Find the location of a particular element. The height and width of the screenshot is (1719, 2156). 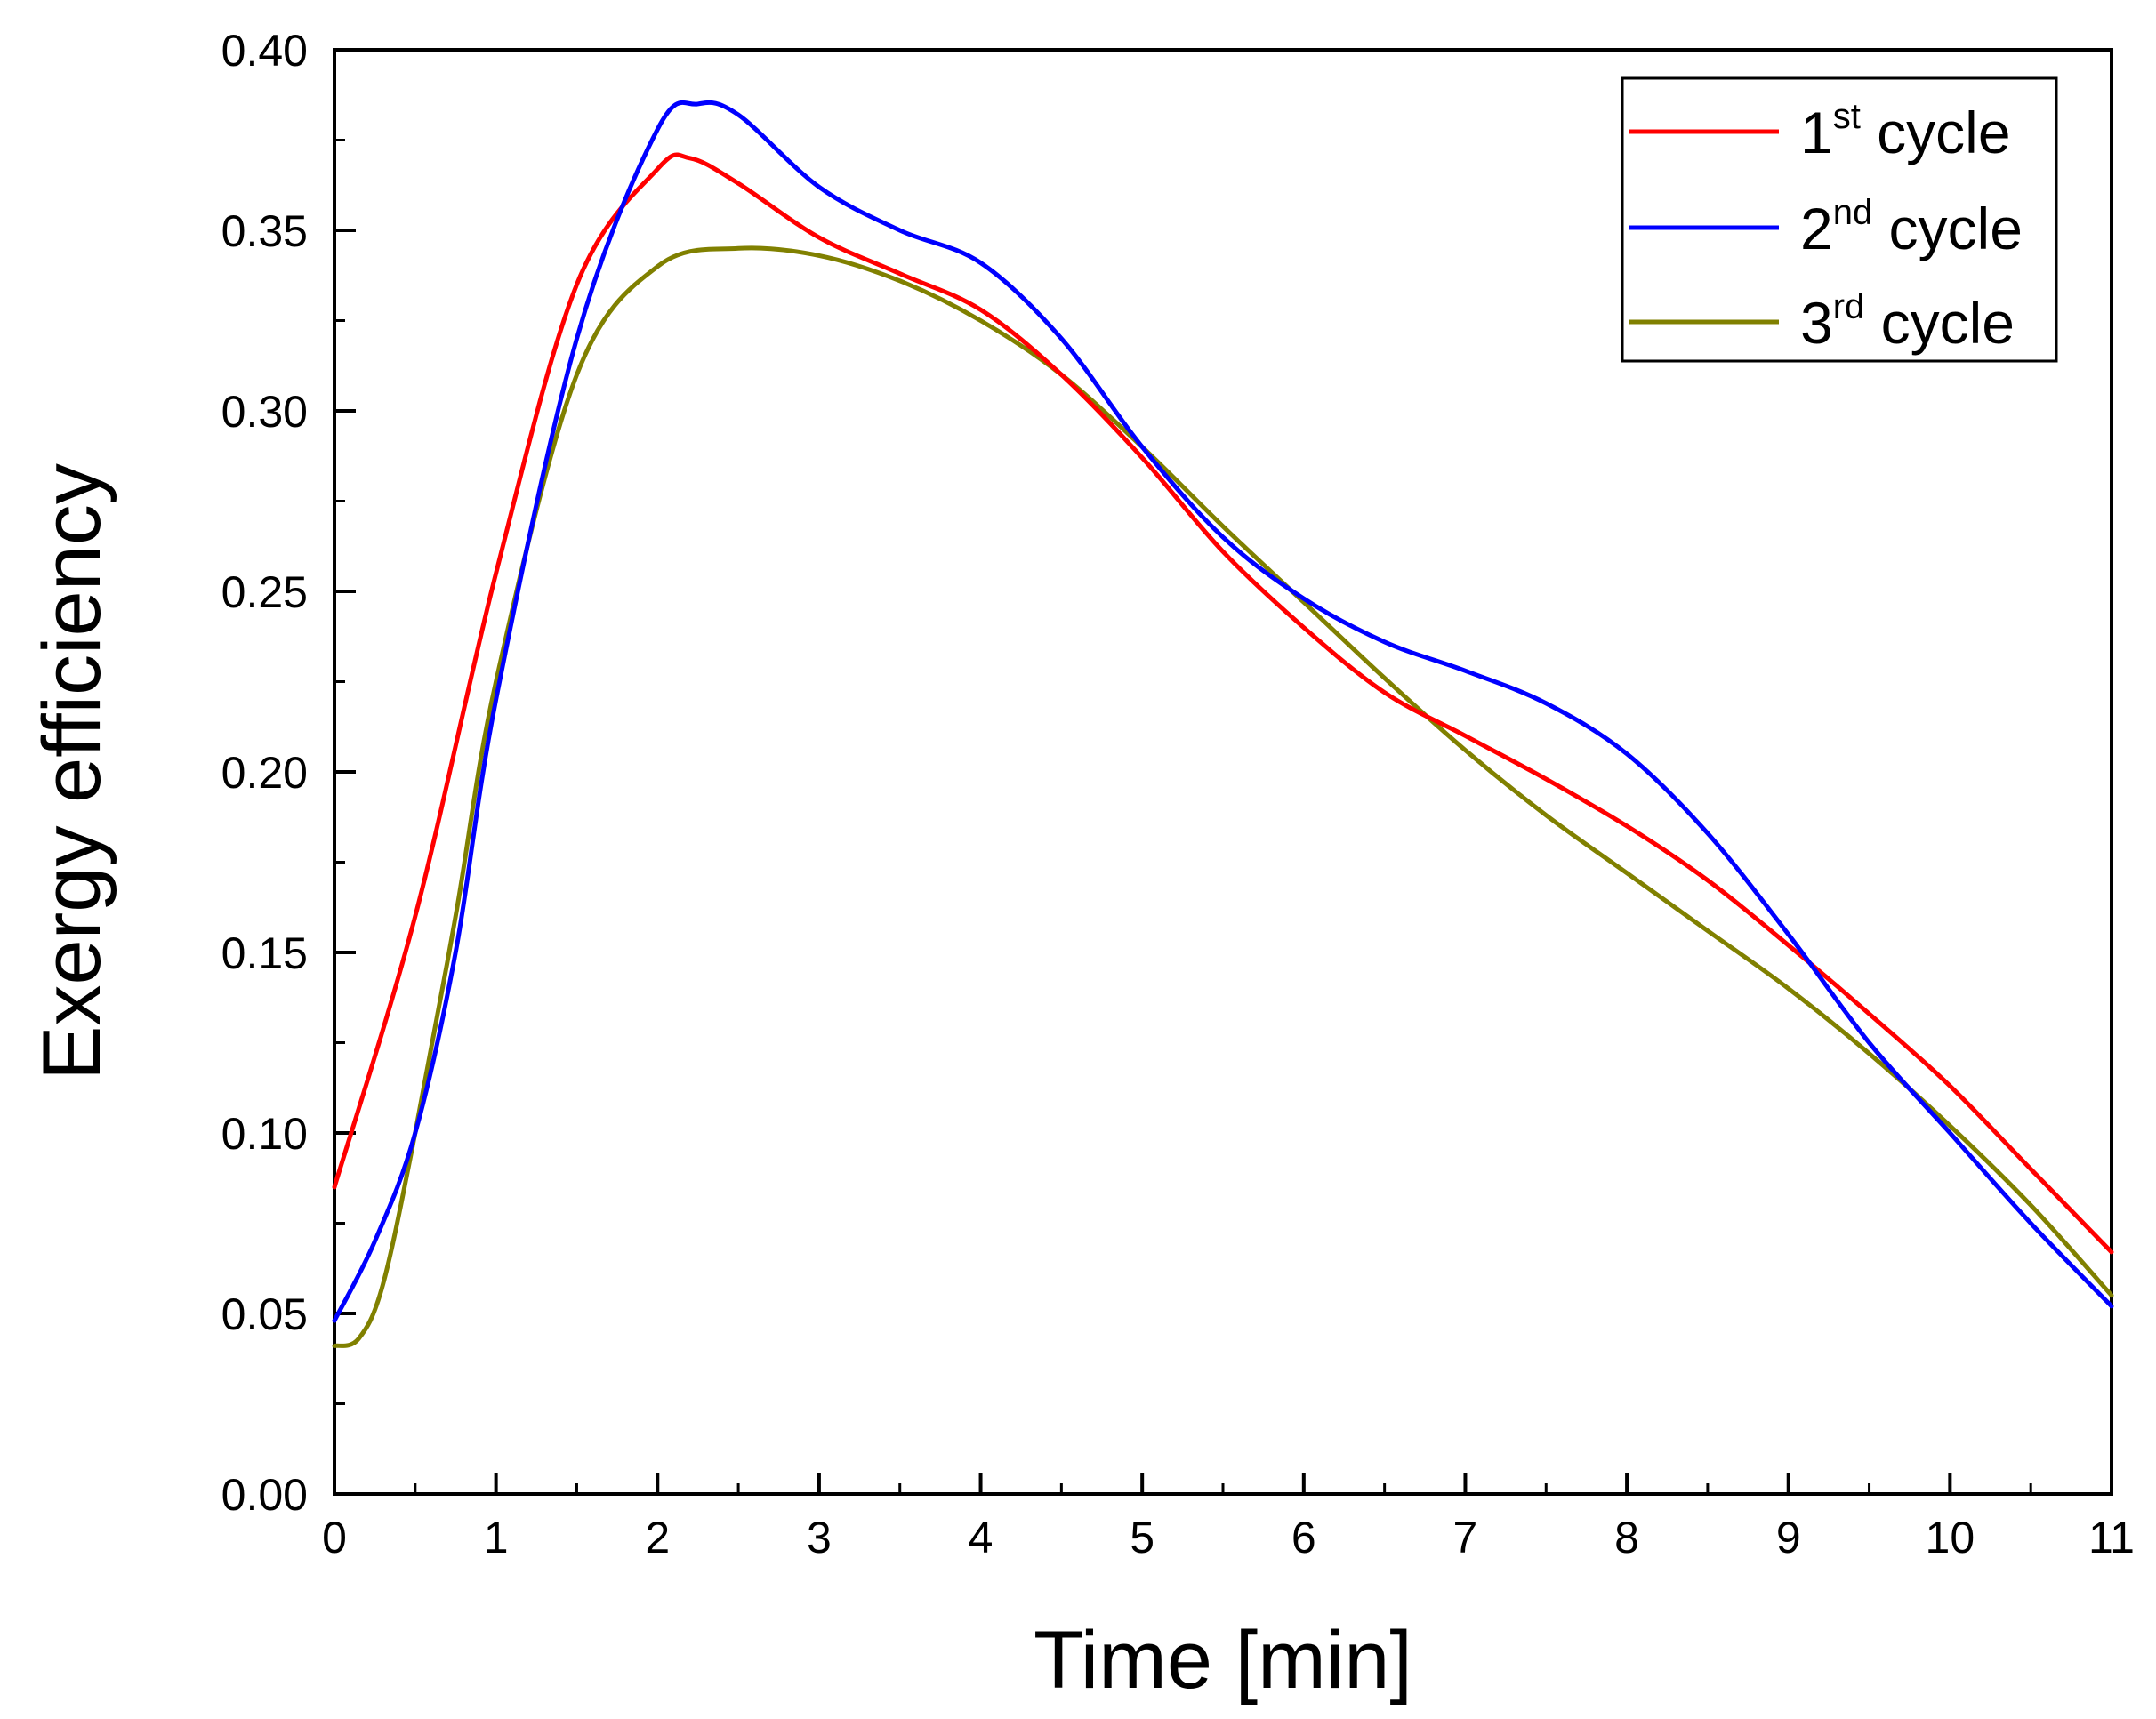

legend: 1st cycle 2nd cycle 3rd cycle is located at coordinates (1840, 219).